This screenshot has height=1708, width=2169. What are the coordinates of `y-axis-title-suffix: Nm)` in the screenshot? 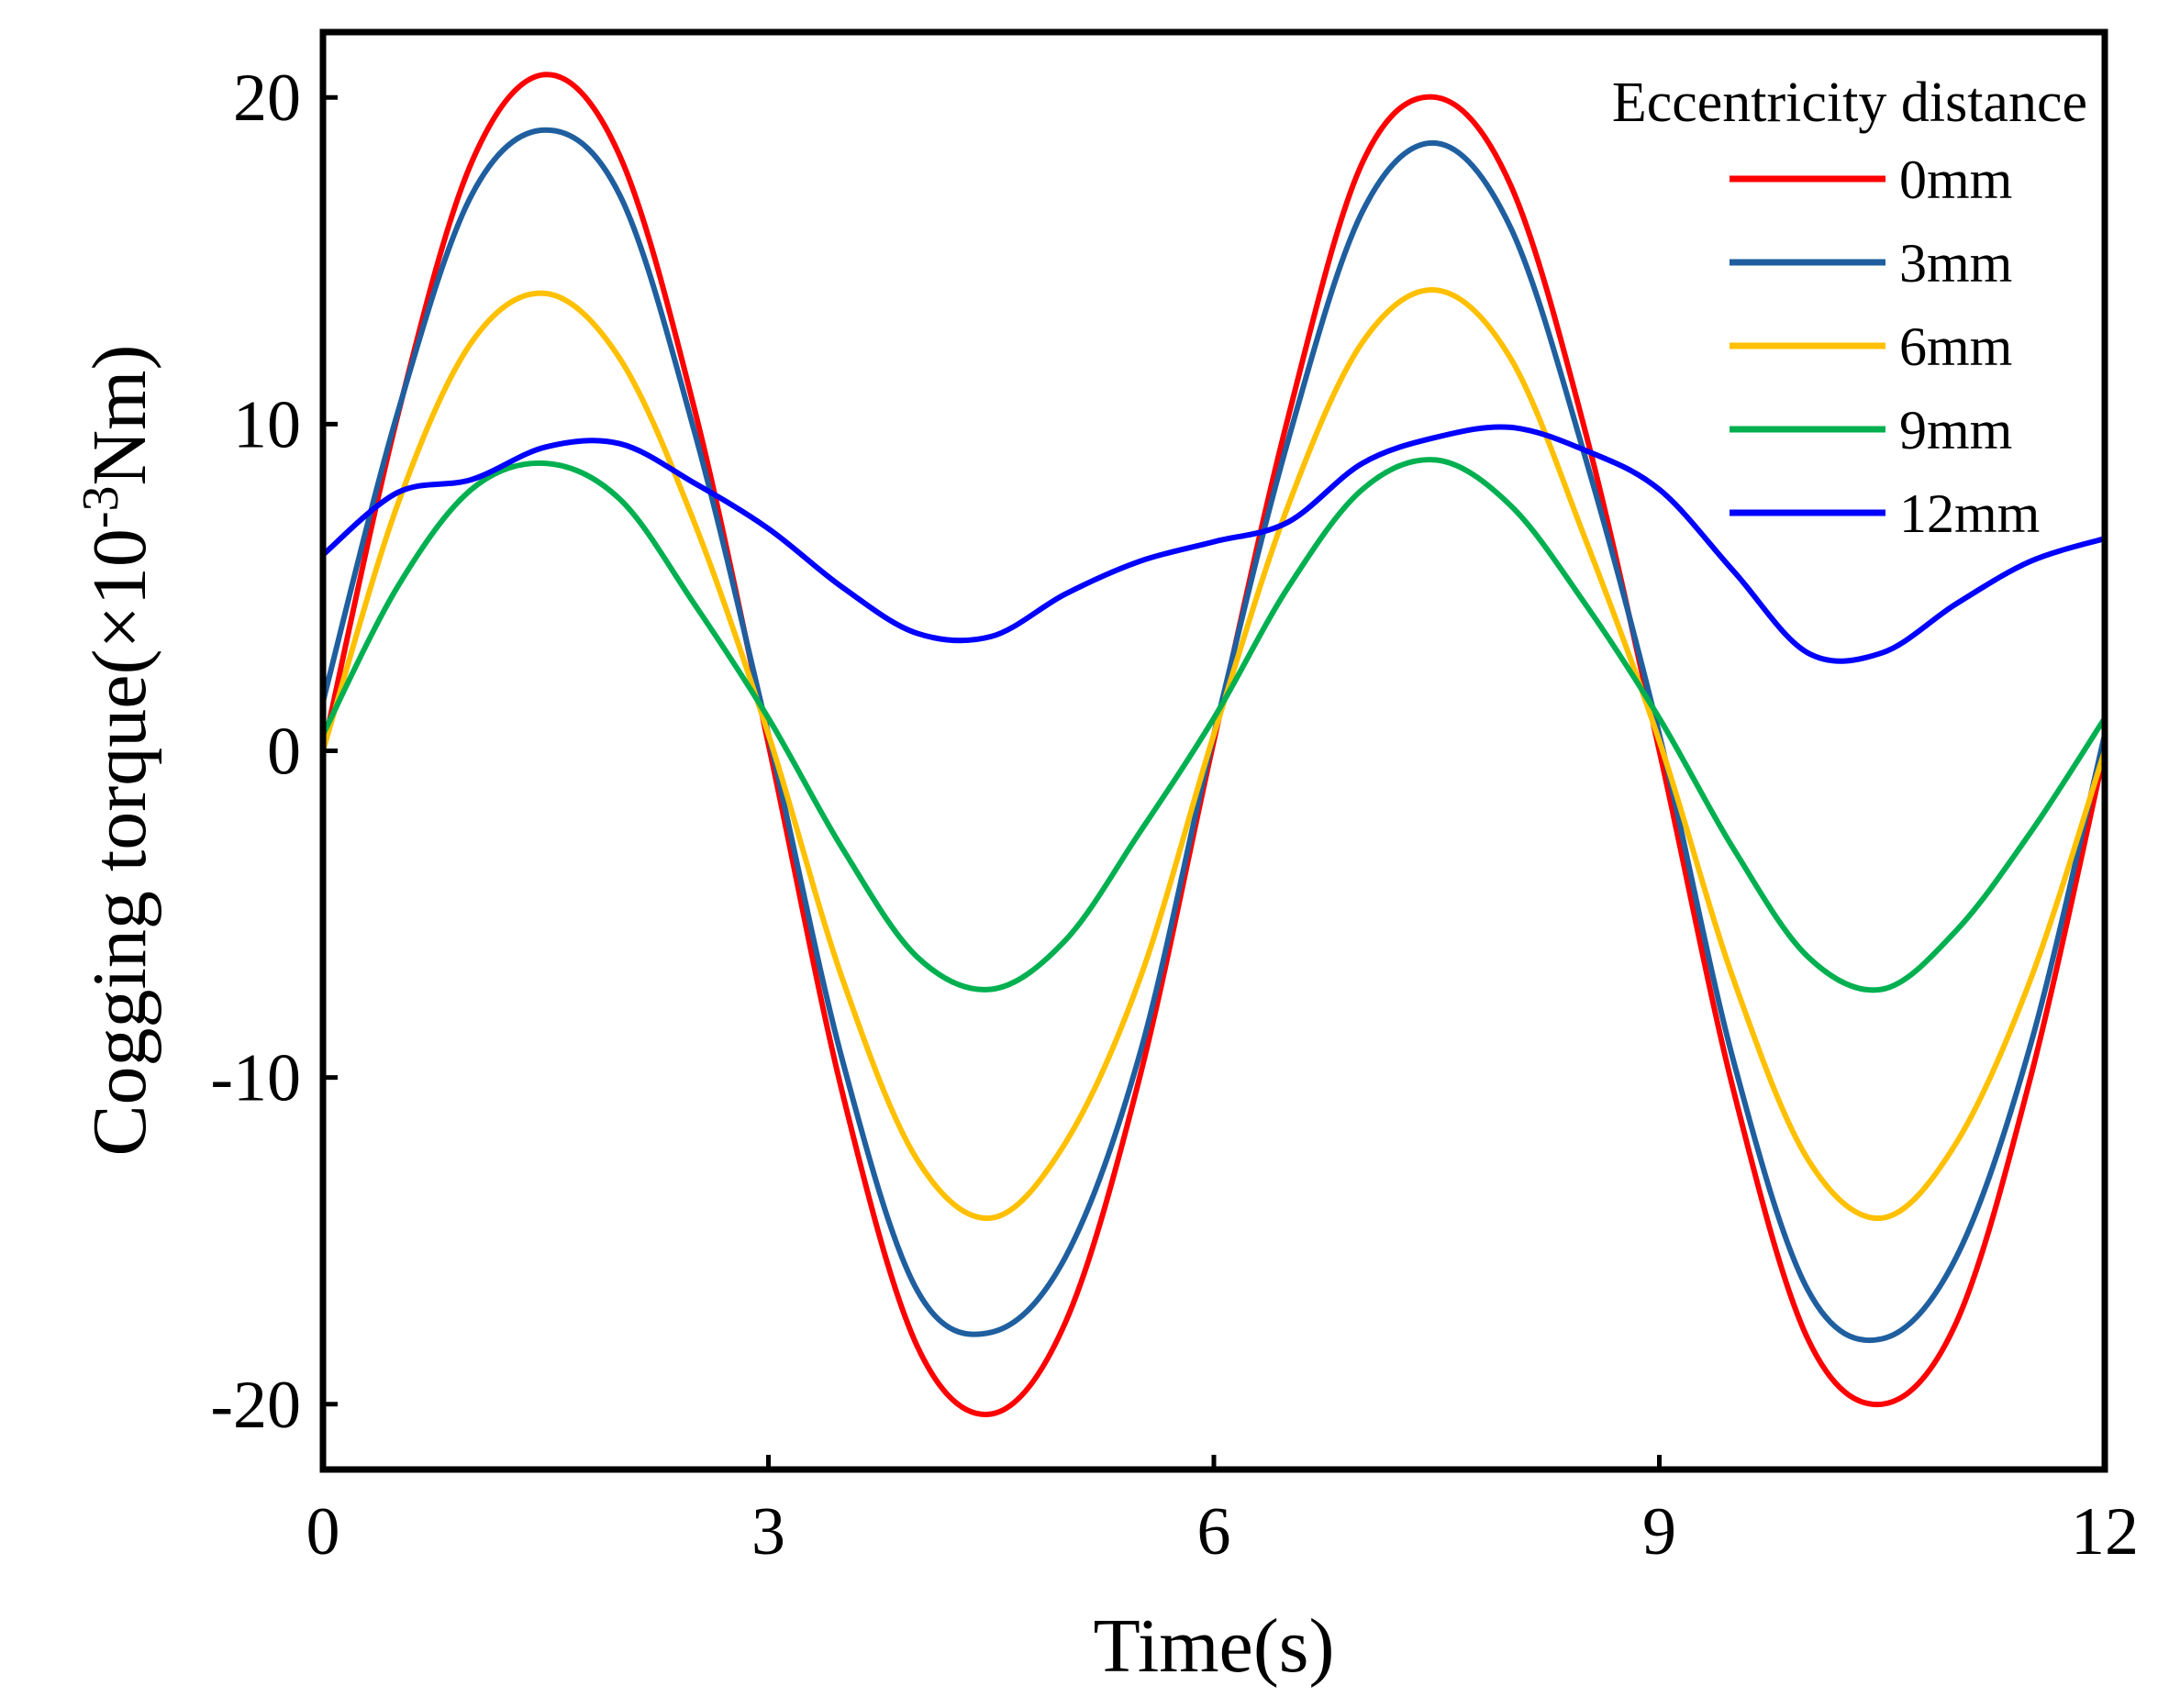 It's located at (119, 415).